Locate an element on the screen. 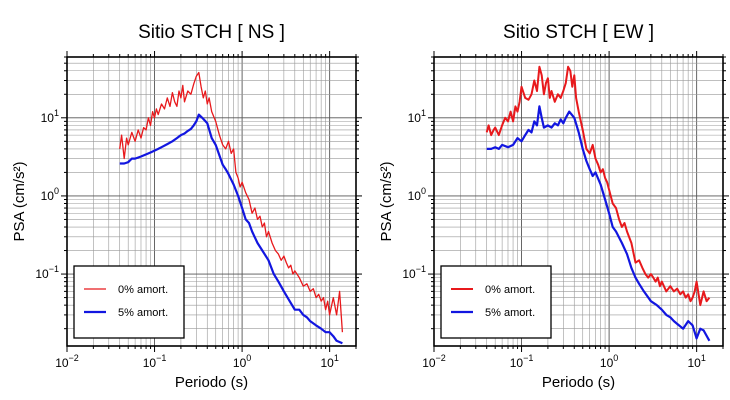 The height and width of the screenshot is (400, 730). chart-title: Sitio STCH [ NS ] is located at coordinates (211, 32).